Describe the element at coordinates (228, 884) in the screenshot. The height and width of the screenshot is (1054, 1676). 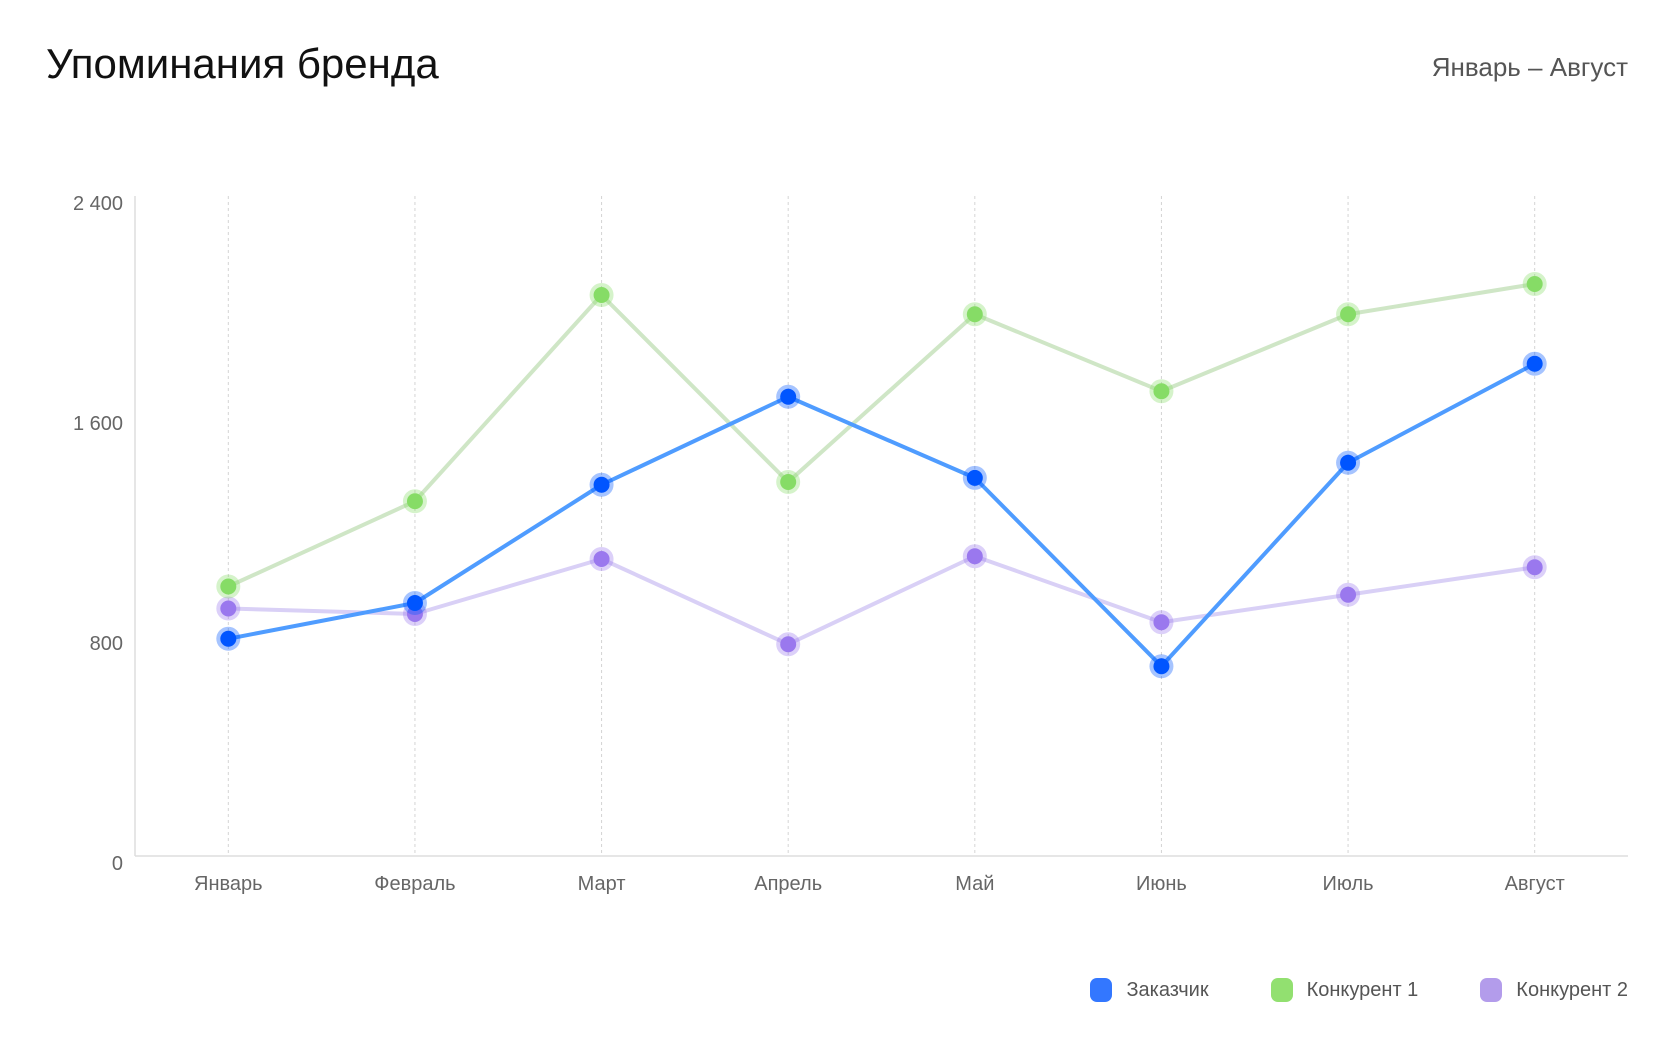
I see `x-tick-label: Январь` at that location.